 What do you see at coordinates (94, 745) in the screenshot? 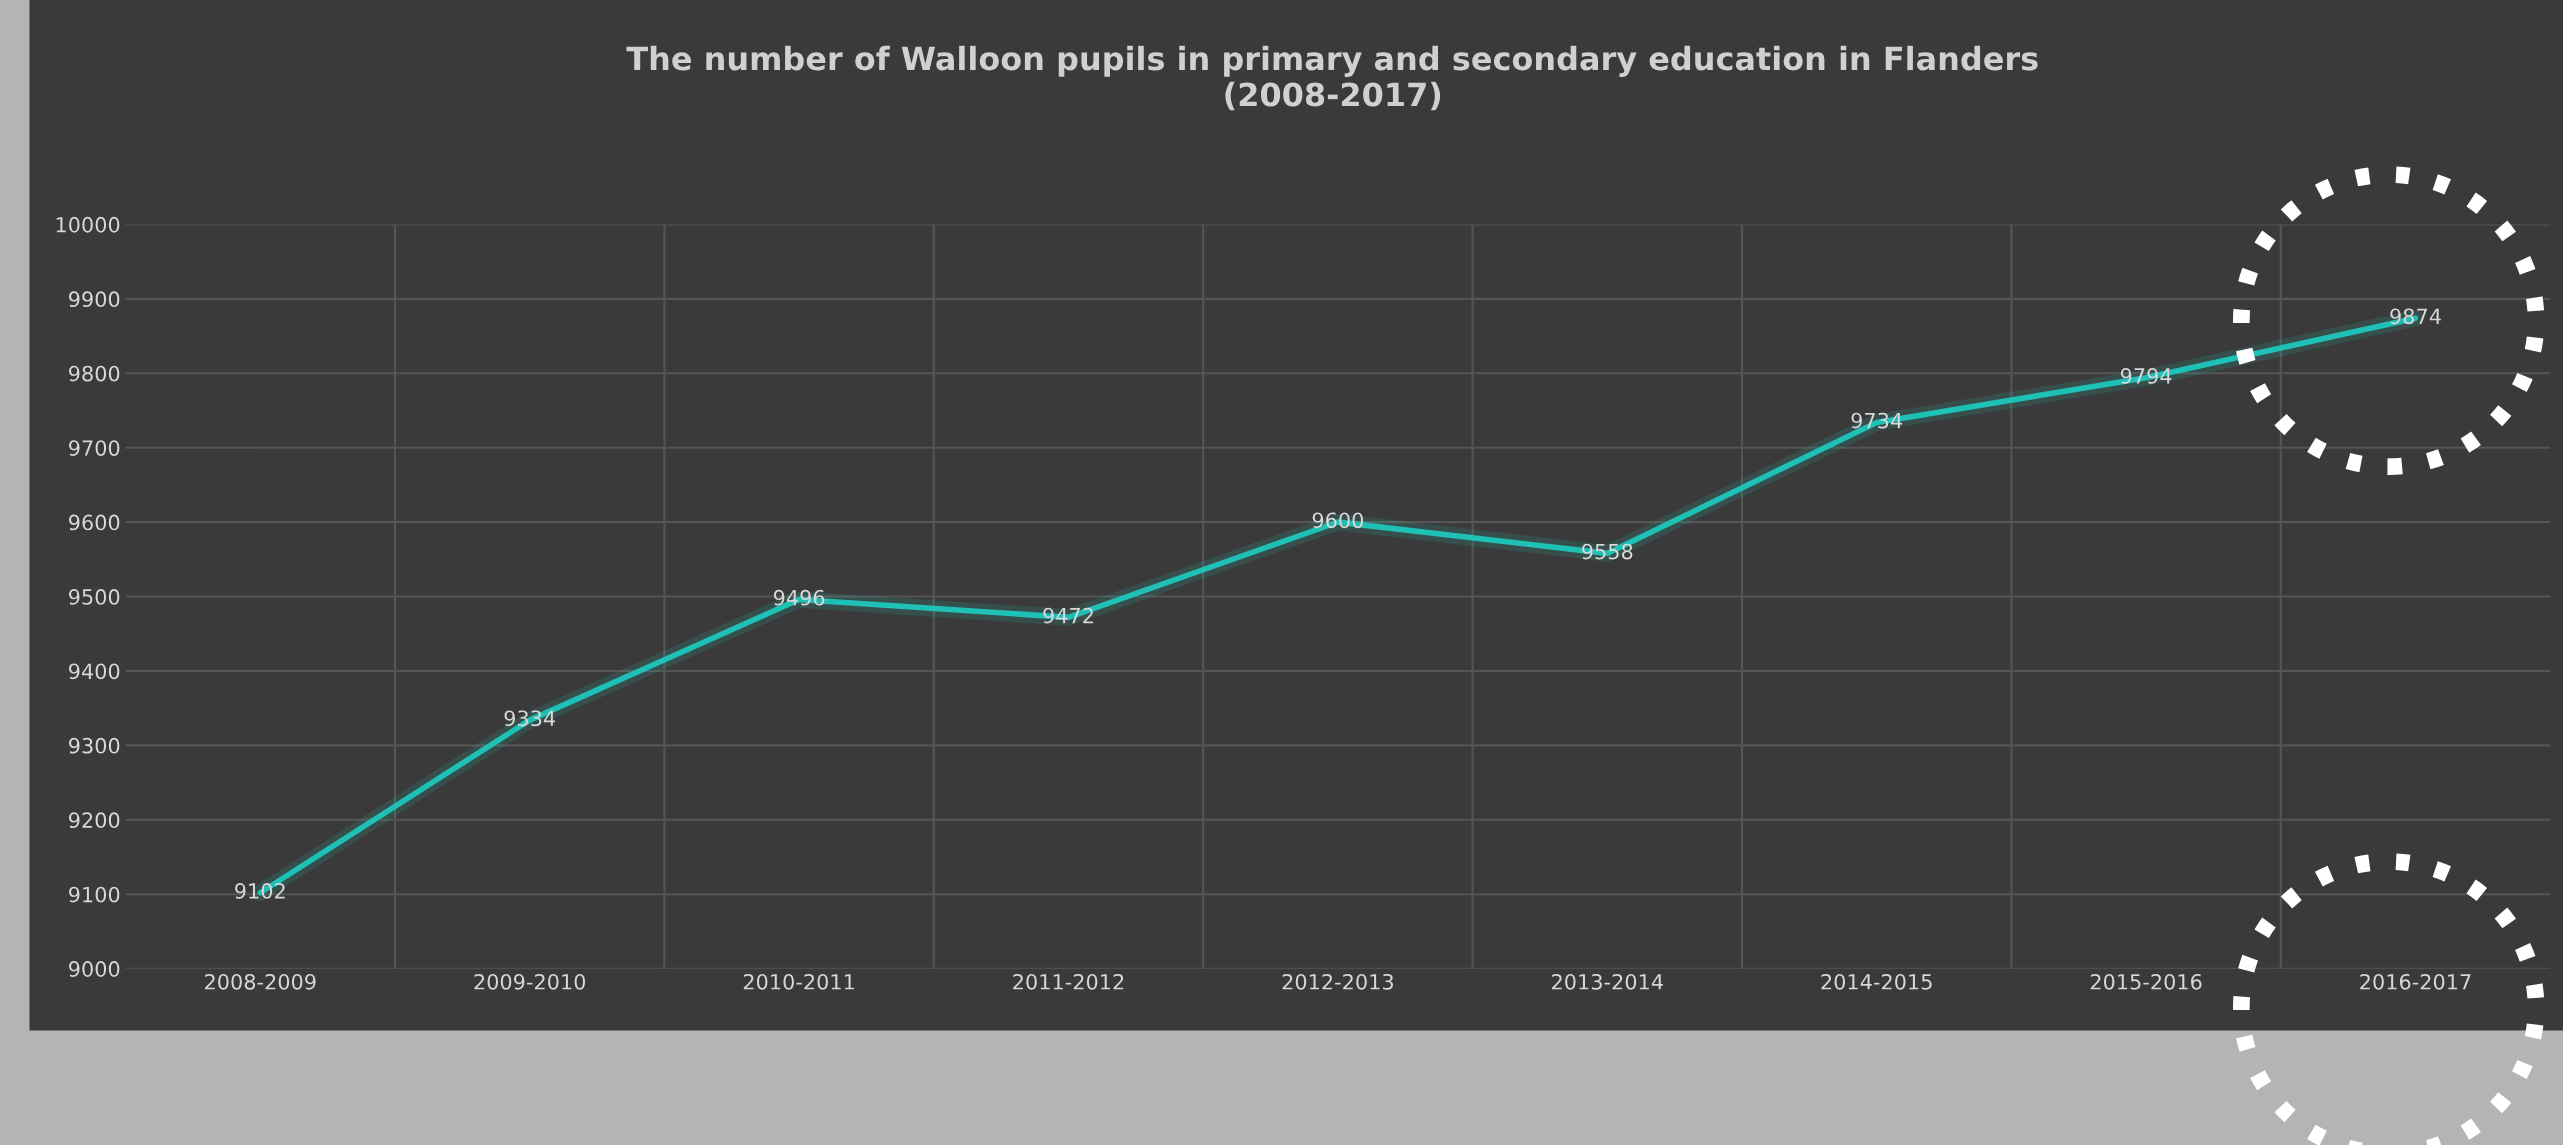
I see `y-tick-label: 9300` at bounding box center [94, 745].